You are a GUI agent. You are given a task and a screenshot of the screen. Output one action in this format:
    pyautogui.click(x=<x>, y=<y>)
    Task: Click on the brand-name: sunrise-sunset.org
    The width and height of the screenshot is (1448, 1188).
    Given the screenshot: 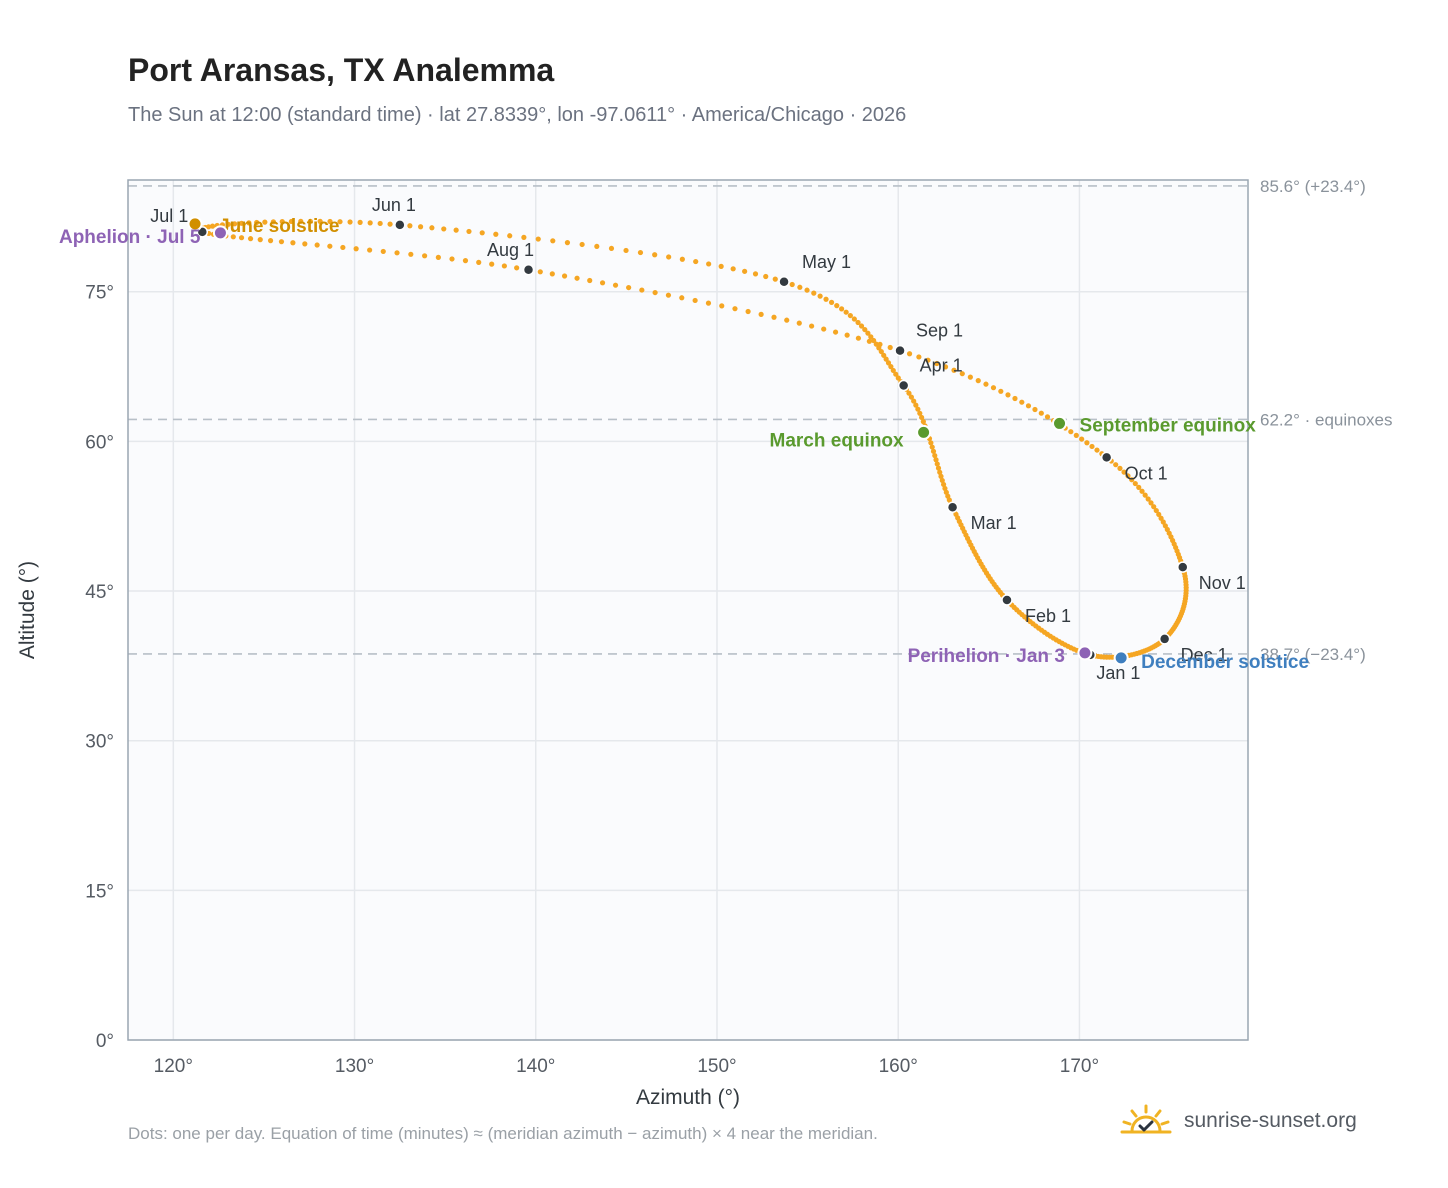 What is the action you would take?
    pyautogui.click(x=1270, y=1120)
    